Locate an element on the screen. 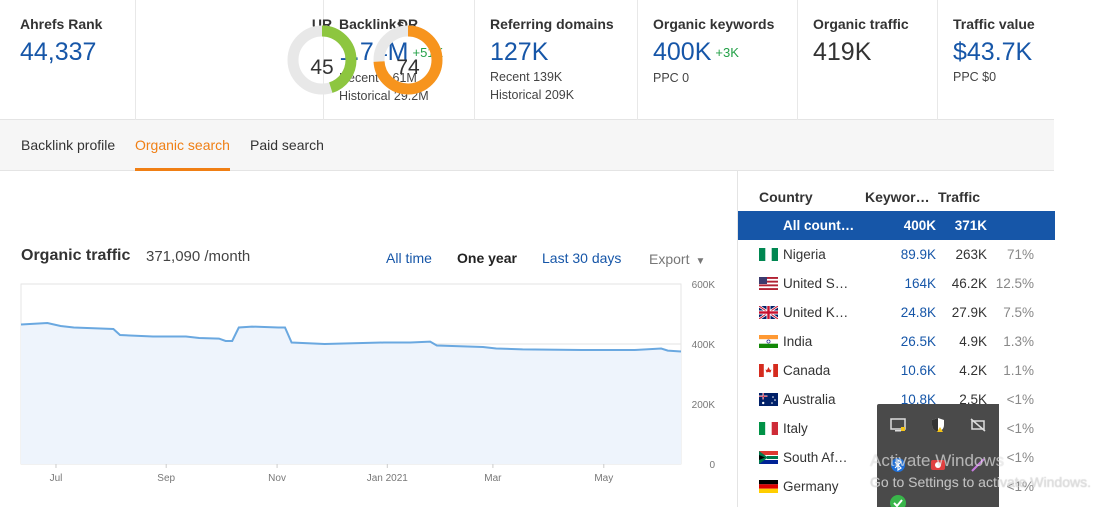 The image size is (1096, 507). x-tick-label: Sep is located at coordinates (166, 478).